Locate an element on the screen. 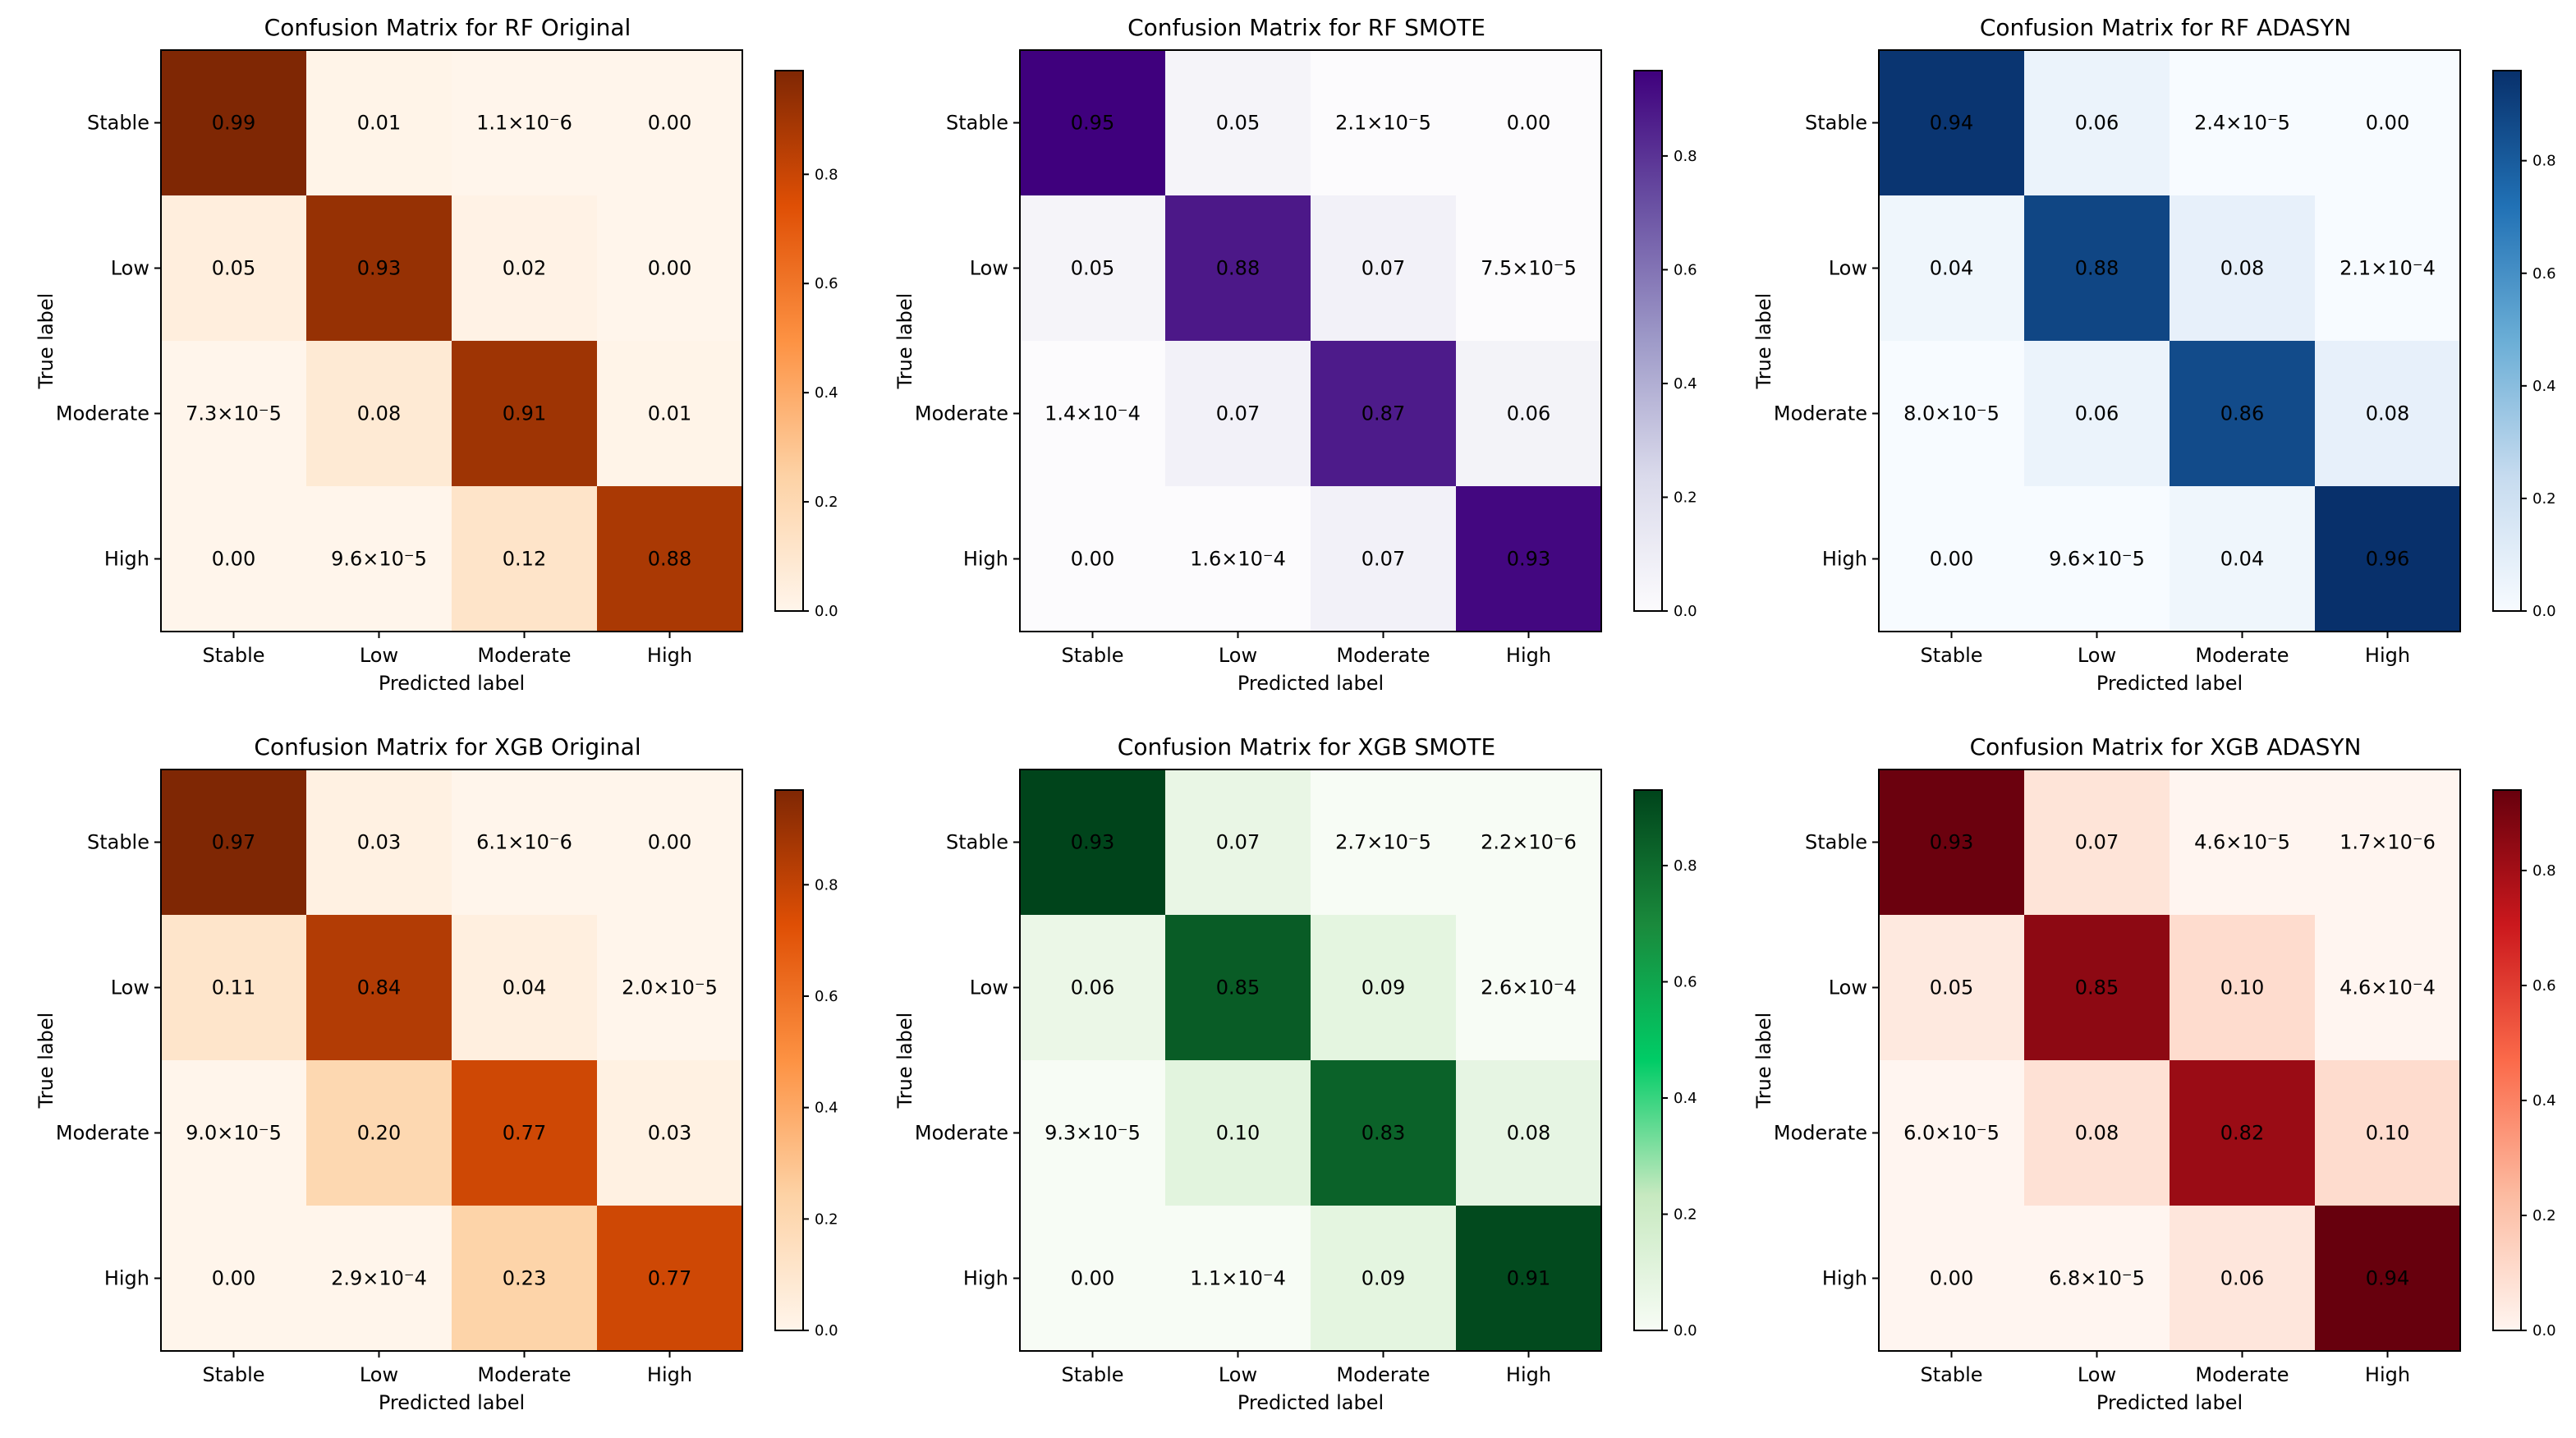  chart-title: Confusion Matrix for XGB SMOTE is located at coordinates (1306, 746).